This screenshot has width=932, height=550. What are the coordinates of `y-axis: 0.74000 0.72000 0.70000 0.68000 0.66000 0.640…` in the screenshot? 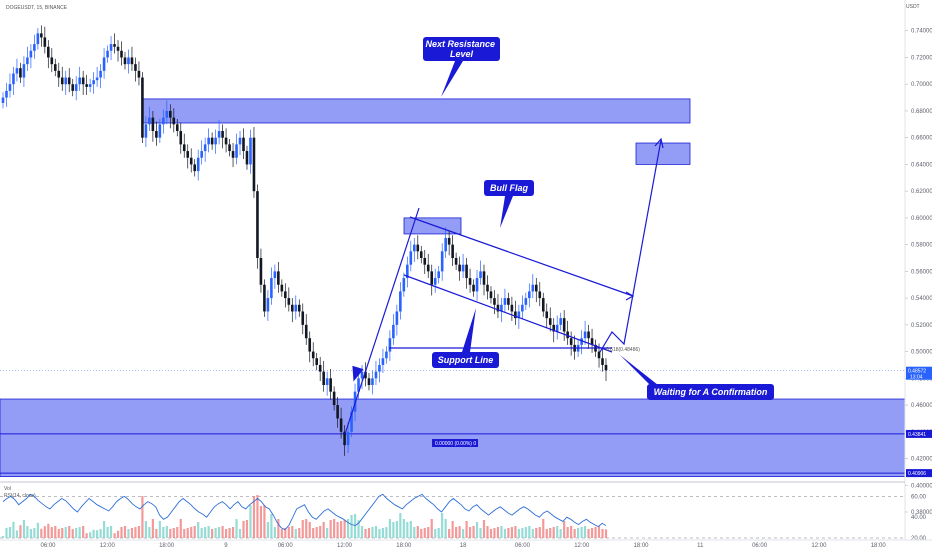 It's located at (918, 270).